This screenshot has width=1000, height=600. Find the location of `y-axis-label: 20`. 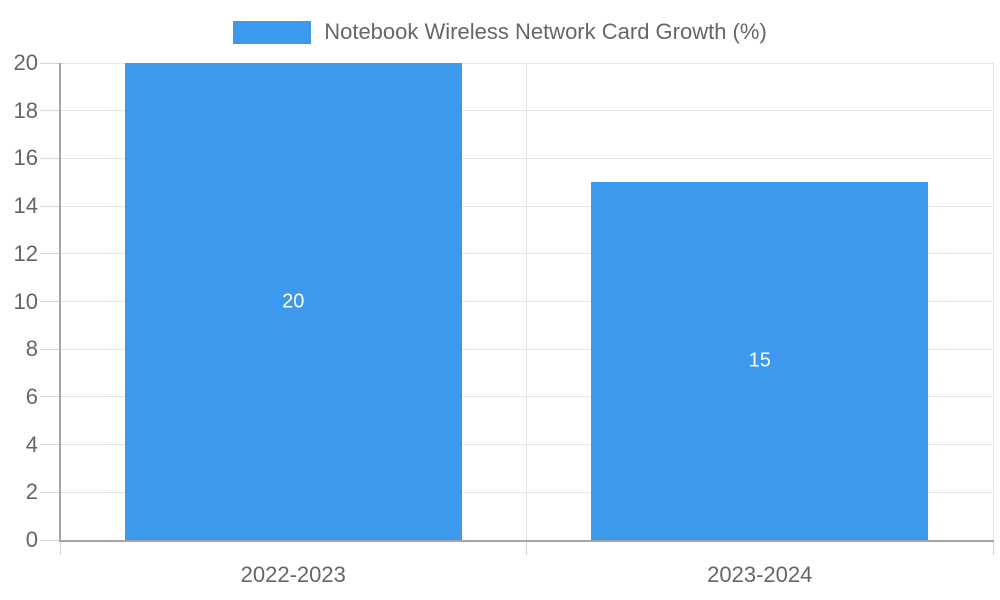

y-axis-label: 20 is located at coordinates (25, 62).